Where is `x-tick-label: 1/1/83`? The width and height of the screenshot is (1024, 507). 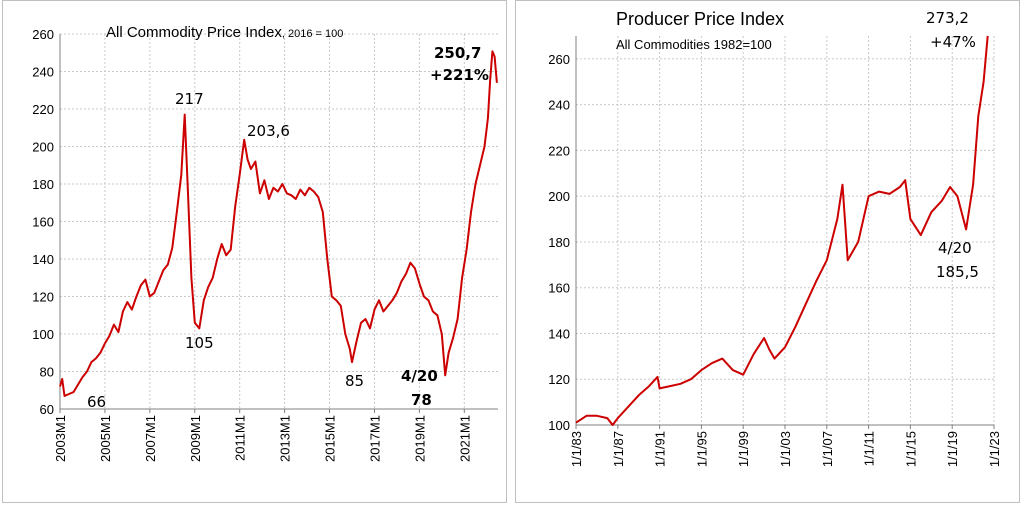 x-tick-label: 1/1/83 is located at coordinates (576, 449).